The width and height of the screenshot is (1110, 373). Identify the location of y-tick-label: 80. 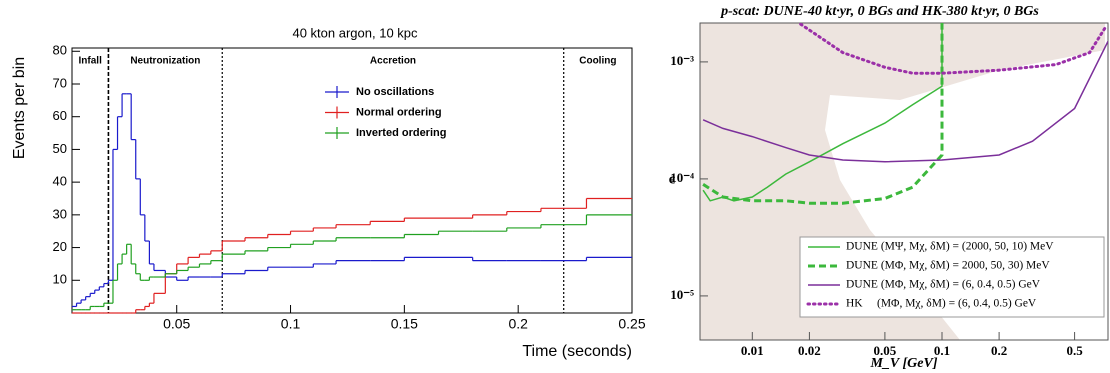
(60, 50).